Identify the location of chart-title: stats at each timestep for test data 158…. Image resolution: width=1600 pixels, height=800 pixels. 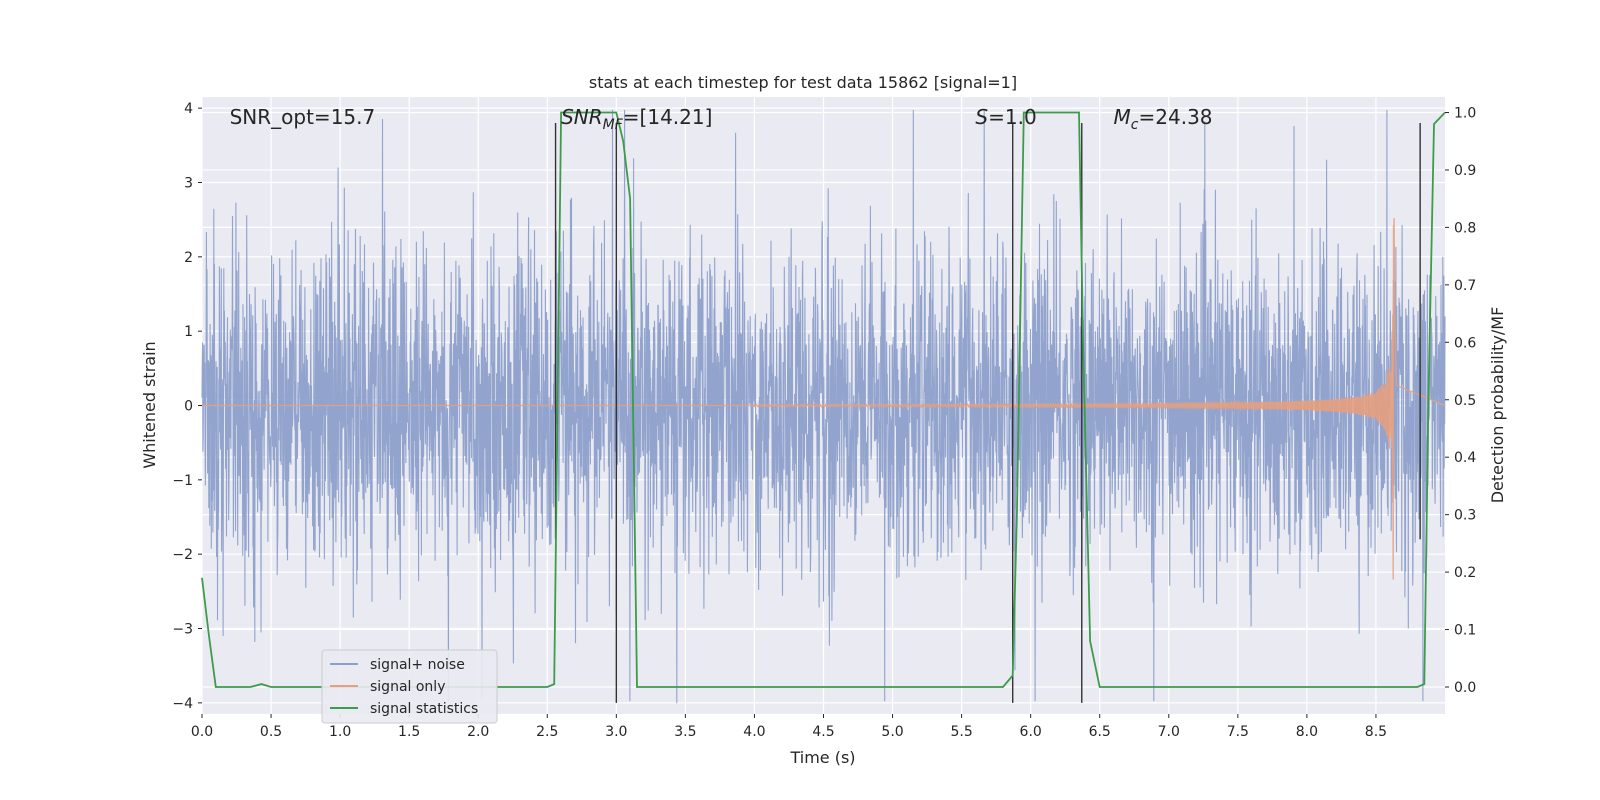
(803, 82).